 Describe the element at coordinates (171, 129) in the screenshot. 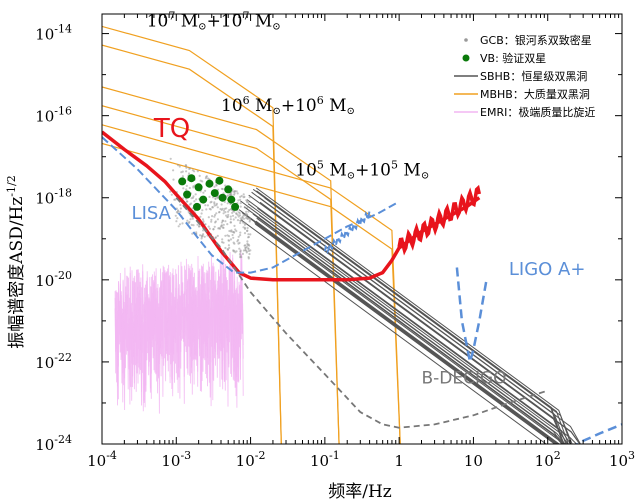

I see `annotation-tq: TQ` at that location.